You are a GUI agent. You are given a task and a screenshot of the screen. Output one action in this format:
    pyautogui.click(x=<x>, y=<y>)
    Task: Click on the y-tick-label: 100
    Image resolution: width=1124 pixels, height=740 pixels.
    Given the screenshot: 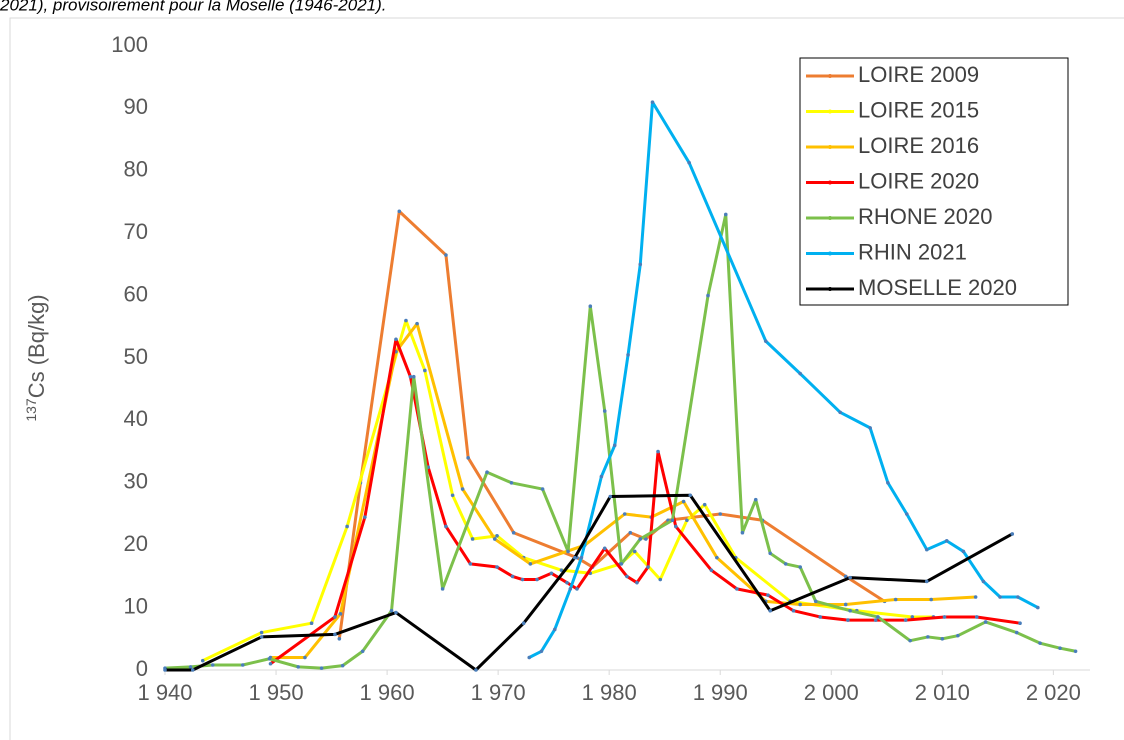 What is the action you would take?
    pyautogui.click(x=129, y=44)
    